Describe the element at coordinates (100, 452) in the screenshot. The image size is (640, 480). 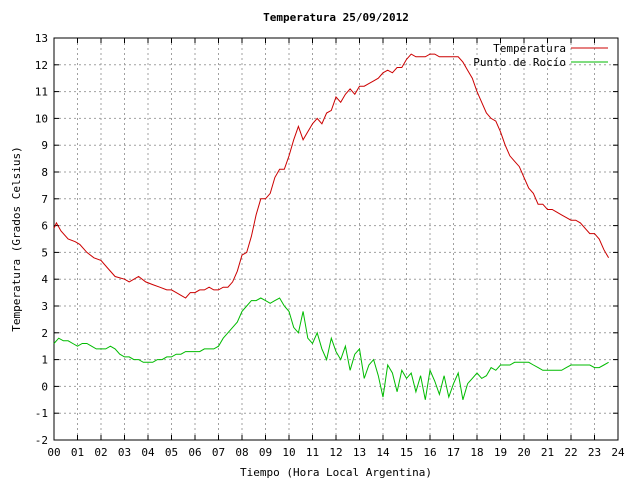
I see `x-tick-label: 02` at that location.